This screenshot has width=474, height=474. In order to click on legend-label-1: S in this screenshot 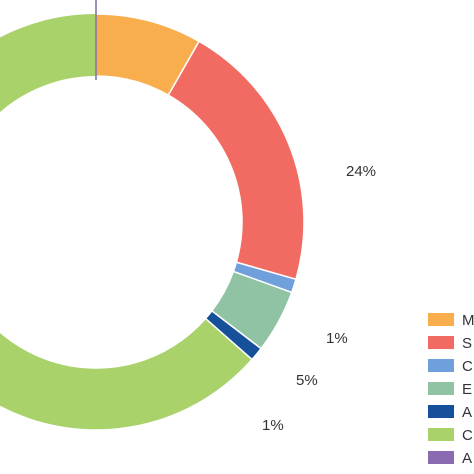, I will do `click(467, 343)`.